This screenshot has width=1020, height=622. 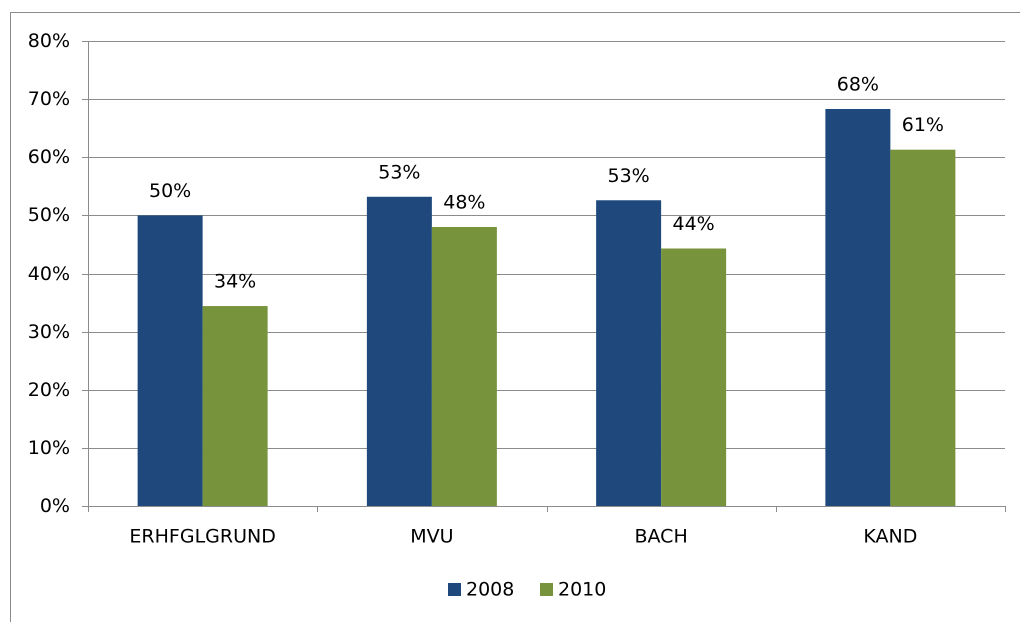 I want to click on x-tick-label: BACH, so click(x=660, y=537).